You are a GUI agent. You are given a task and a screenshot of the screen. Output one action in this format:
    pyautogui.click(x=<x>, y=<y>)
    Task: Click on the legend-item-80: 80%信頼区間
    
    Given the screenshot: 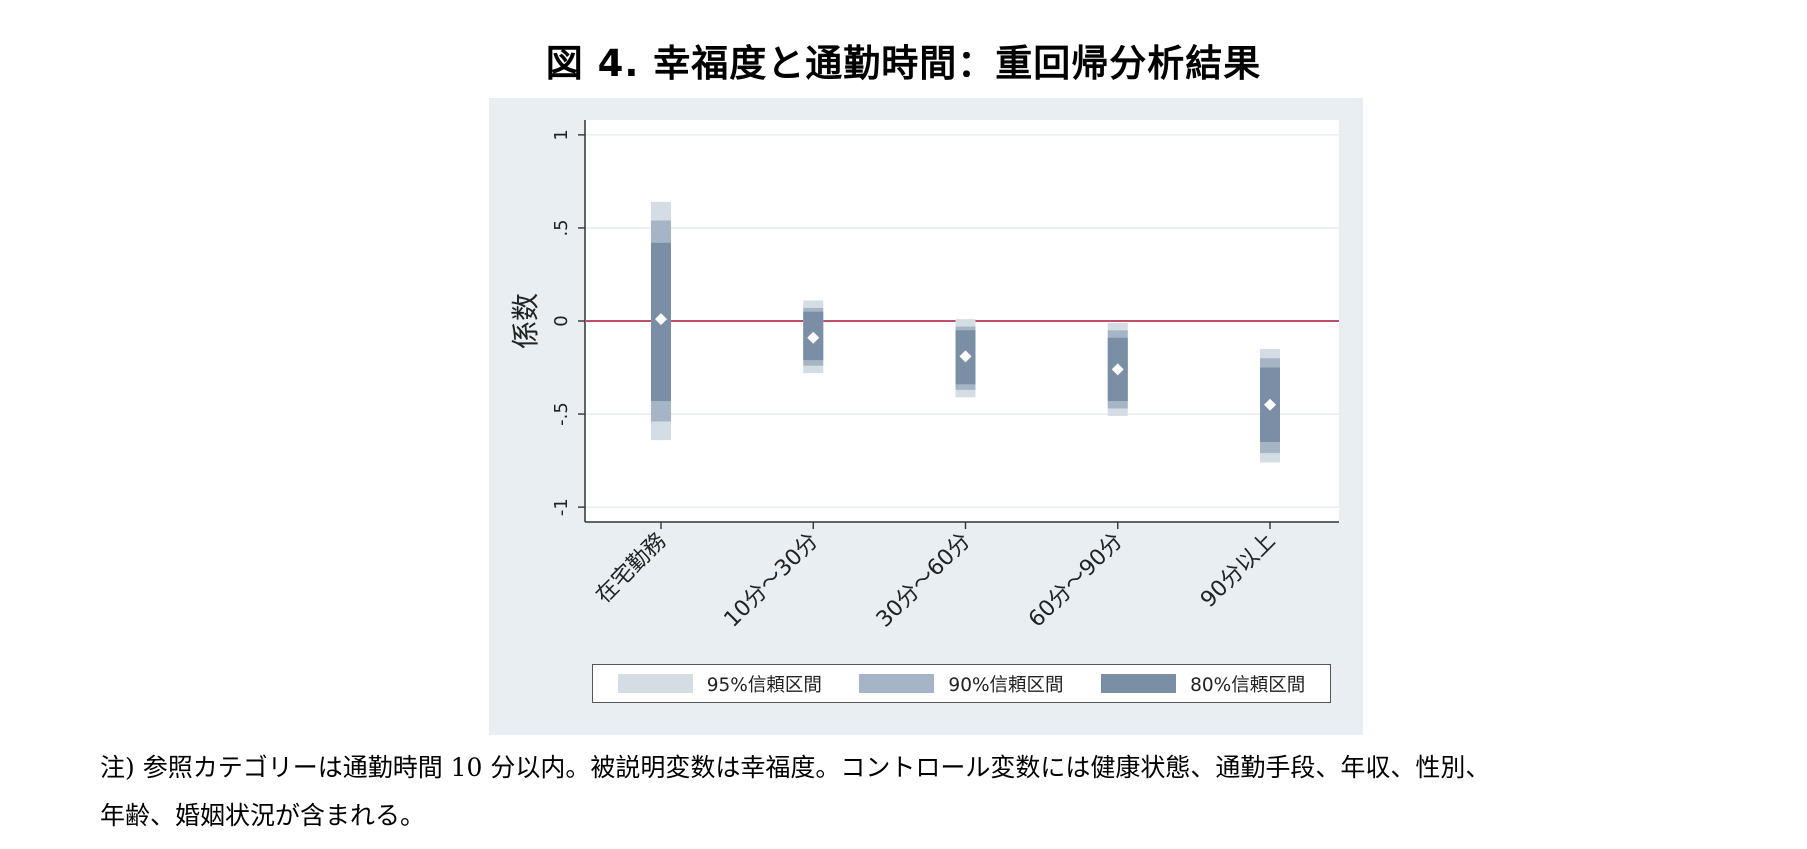 What is the action you would take?
    pyautogui.click(x=1203, y=684)
    